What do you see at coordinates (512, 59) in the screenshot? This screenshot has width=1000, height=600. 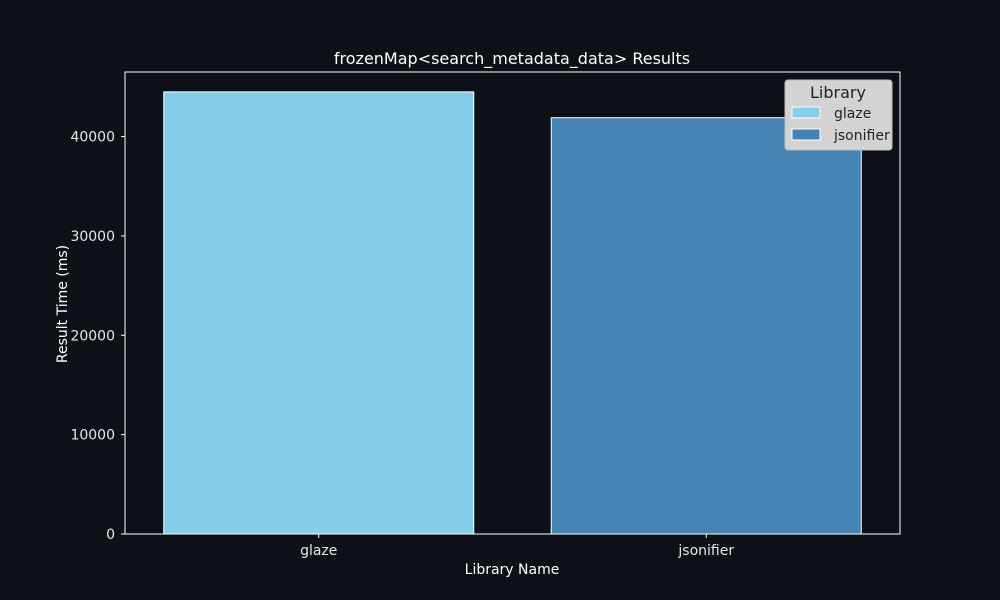 I see `chart-title: frozenMap<search_metadata_data> Results` at bounding box center [512, 59].